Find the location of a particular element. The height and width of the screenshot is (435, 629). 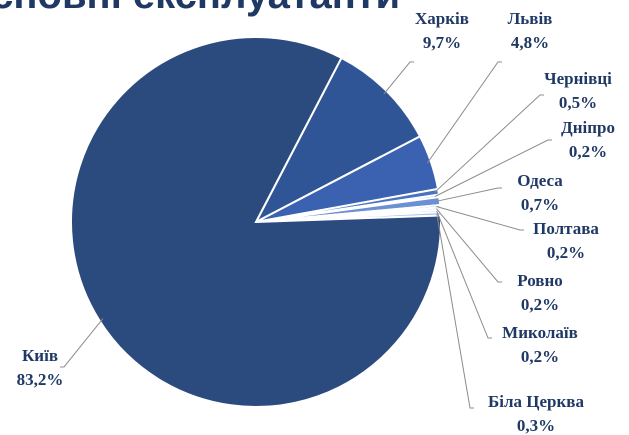

slice-name: Ровно is located at coordinates (540, 280).